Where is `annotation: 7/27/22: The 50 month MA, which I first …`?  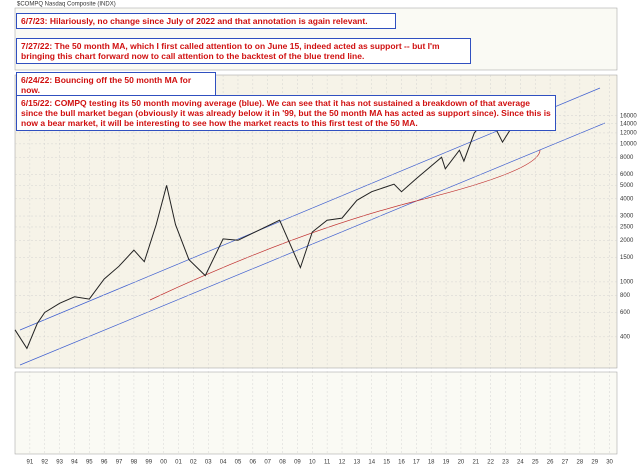
annotation: 7/27/22: The 50 month MA, which I first … is located at coordinates (243, 51).